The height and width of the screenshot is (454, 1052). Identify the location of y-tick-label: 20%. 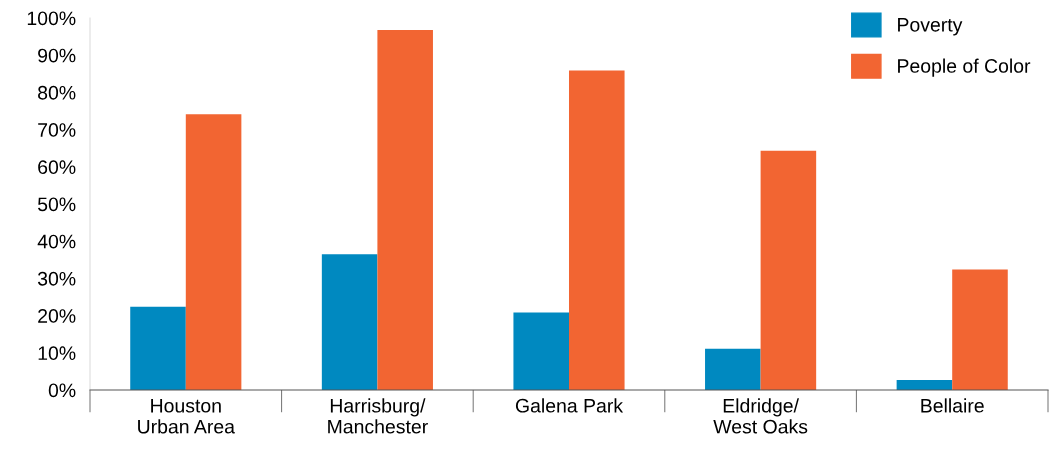
(57, 316).